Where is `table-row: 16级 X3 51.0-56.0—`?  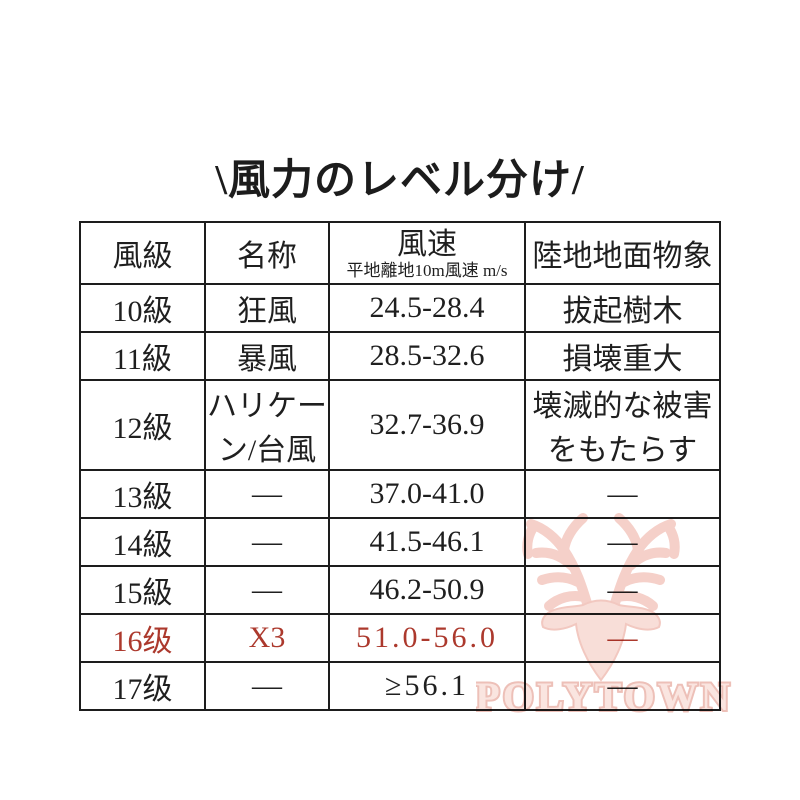
table-row: 16级 X3 51.0-56.0— is located at coordinates (400, 638).